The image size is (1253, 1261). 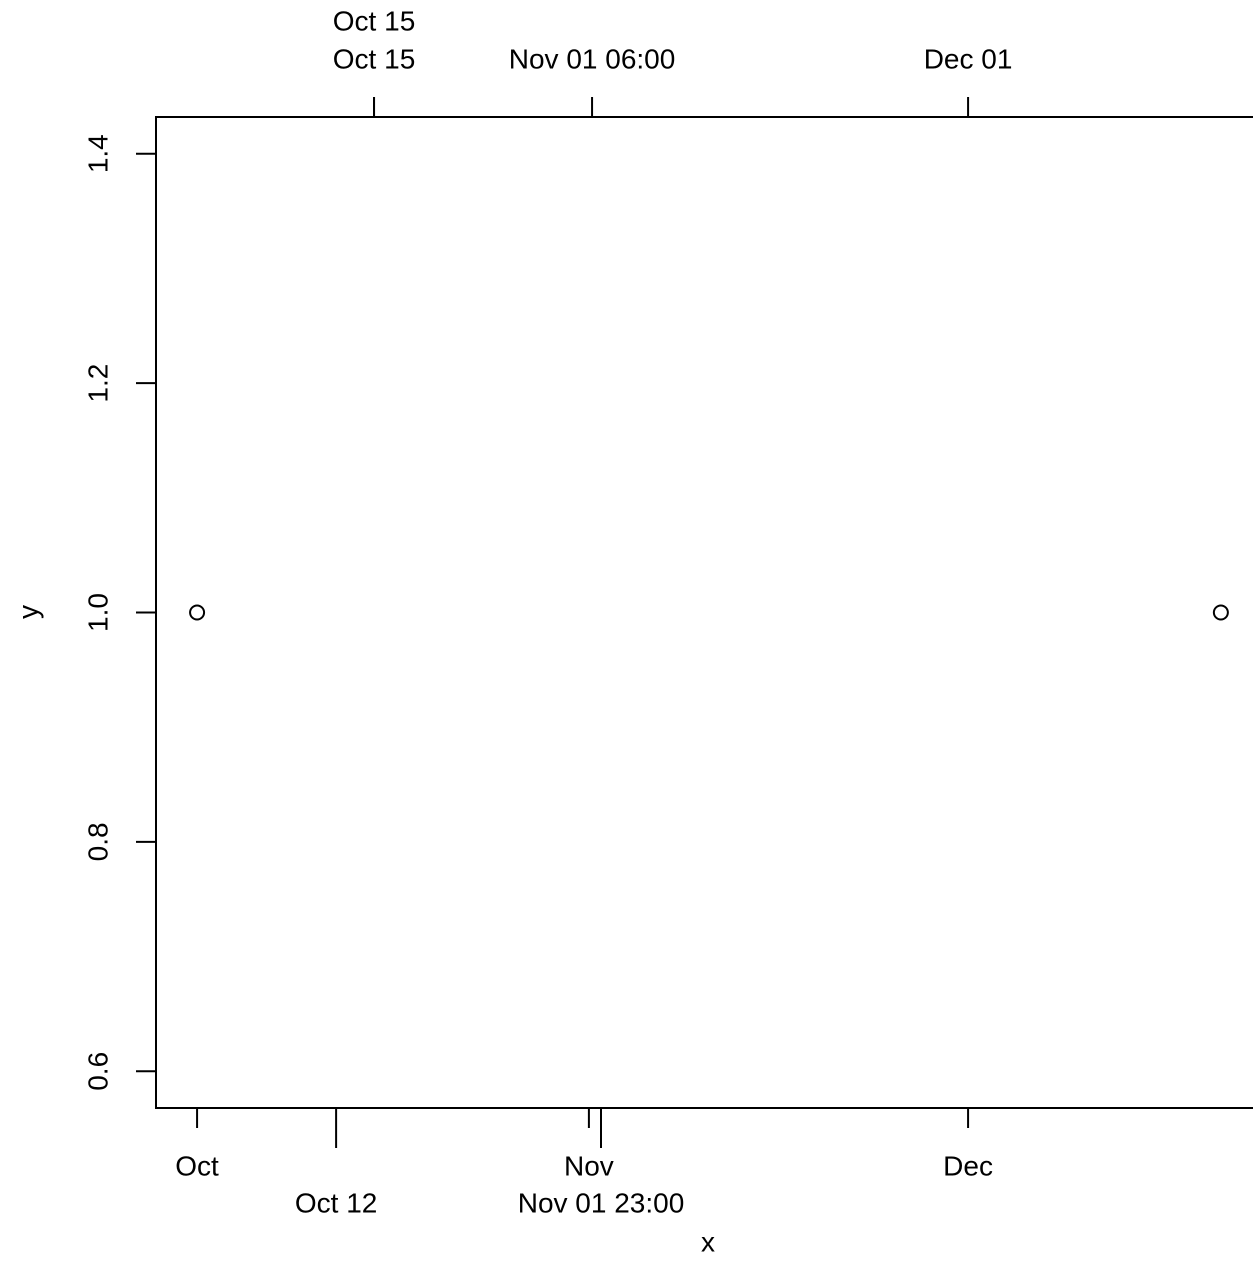 What do you see at coordinates (97, 612) in the screenshot?
I see `y-tick-label: 1.0` at bounding box center [97, 612].